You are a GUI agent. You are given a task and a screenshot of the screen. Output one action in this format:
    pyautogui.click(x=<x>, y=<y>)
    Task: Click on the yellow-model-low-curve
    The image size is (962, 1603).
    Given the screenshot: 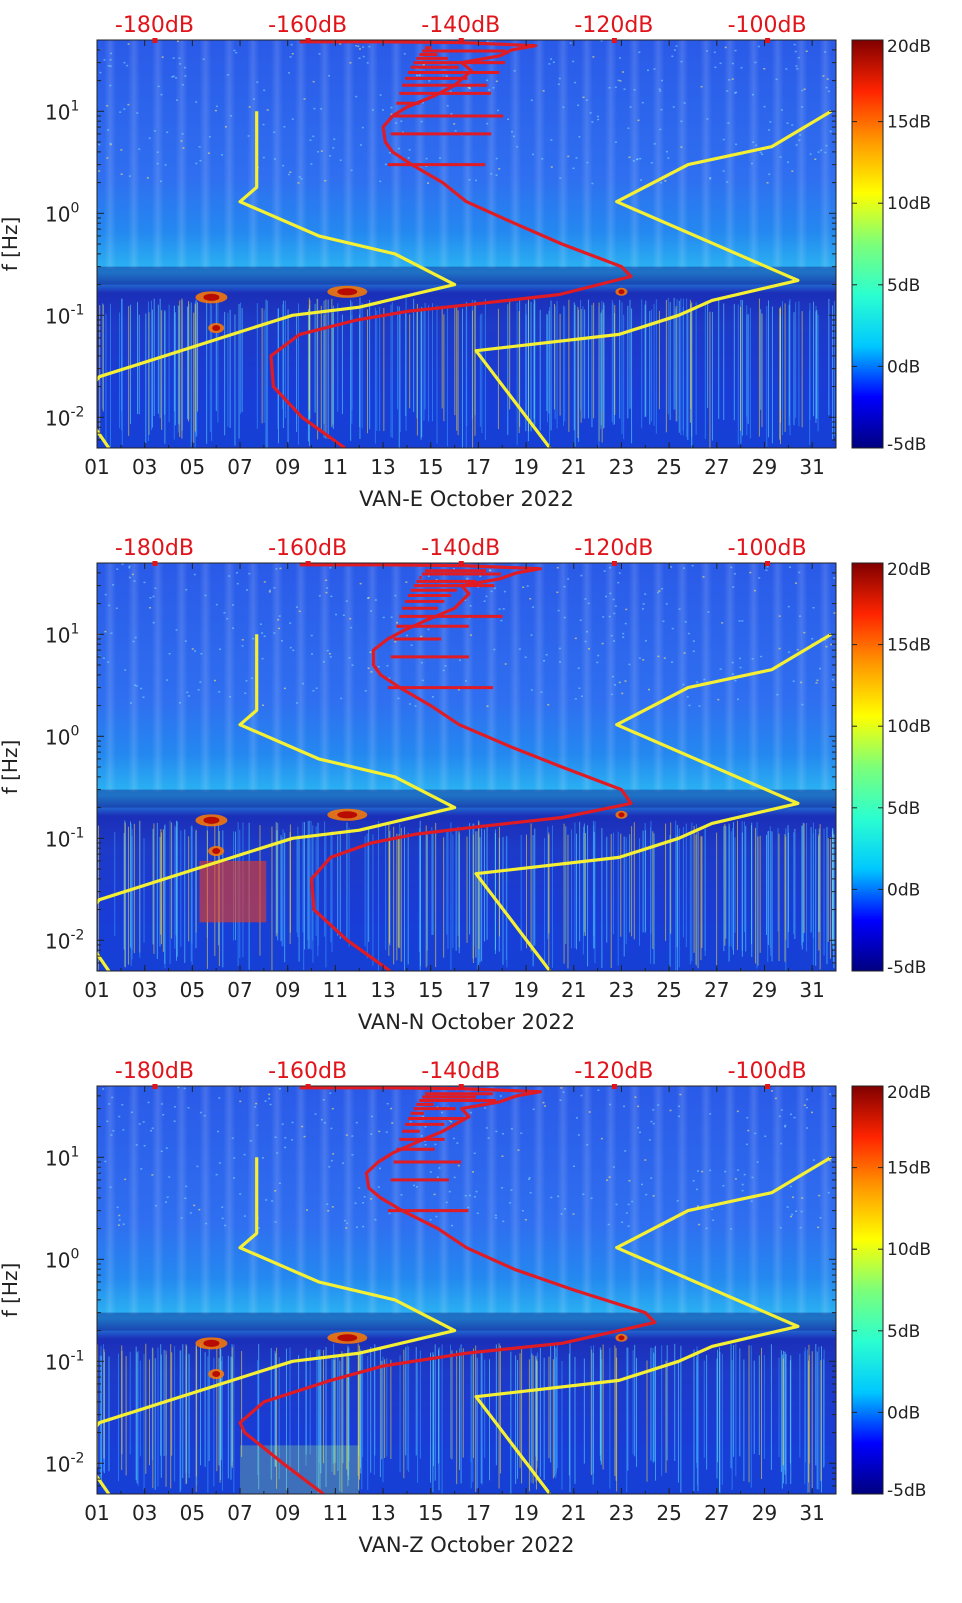 What is the action you would take?
    pyautogui.click(x=277, y=1325)
    